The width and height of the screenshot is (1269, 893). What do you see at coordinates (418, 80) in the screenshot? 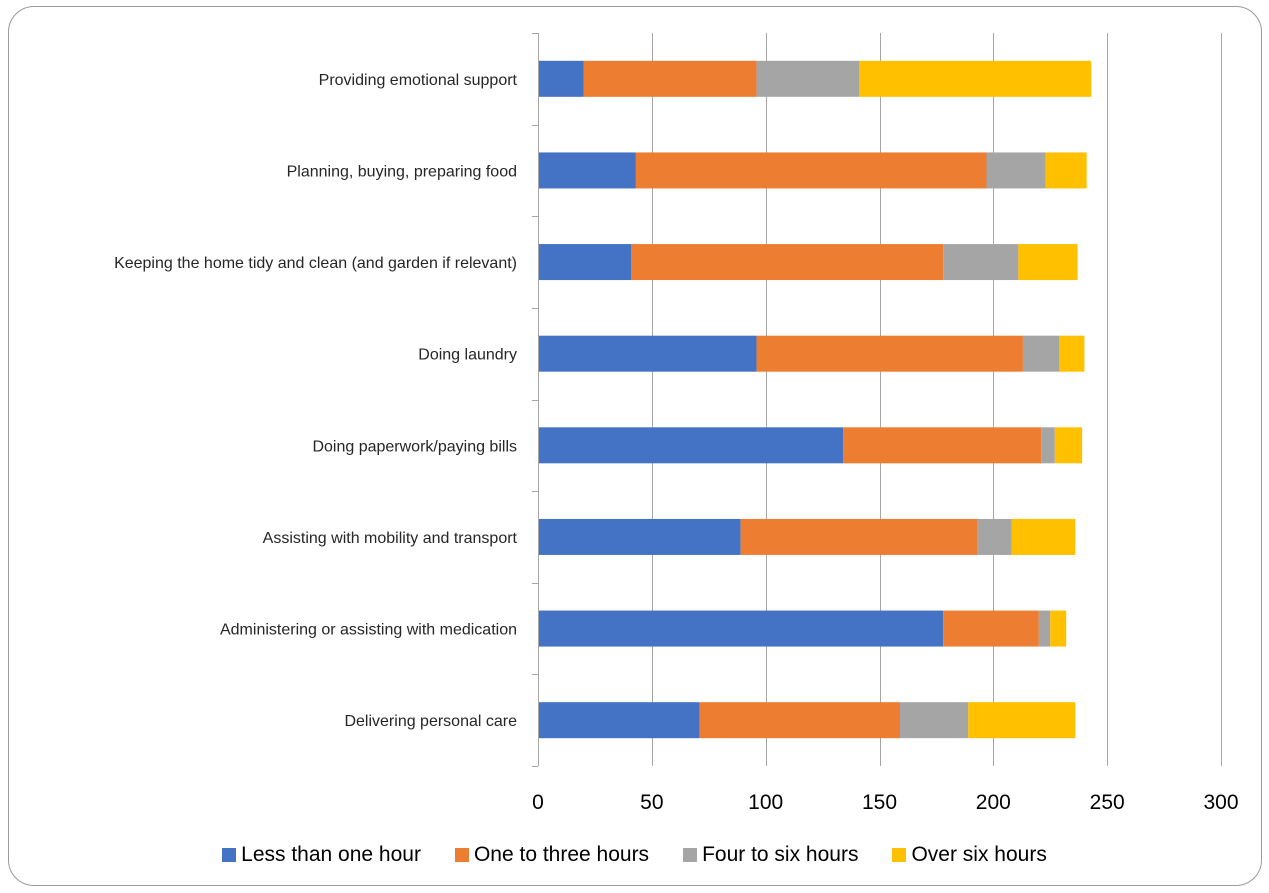
I see `category-label: Providing emotional support` at bounding box center [418, 80].